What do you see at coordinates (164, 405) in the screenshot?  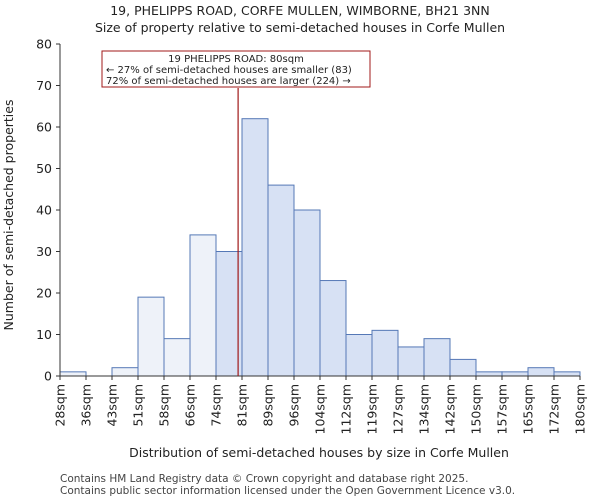 I see `x-tick-label-58sqm: 58sqm` at bounding box center [164, 405].